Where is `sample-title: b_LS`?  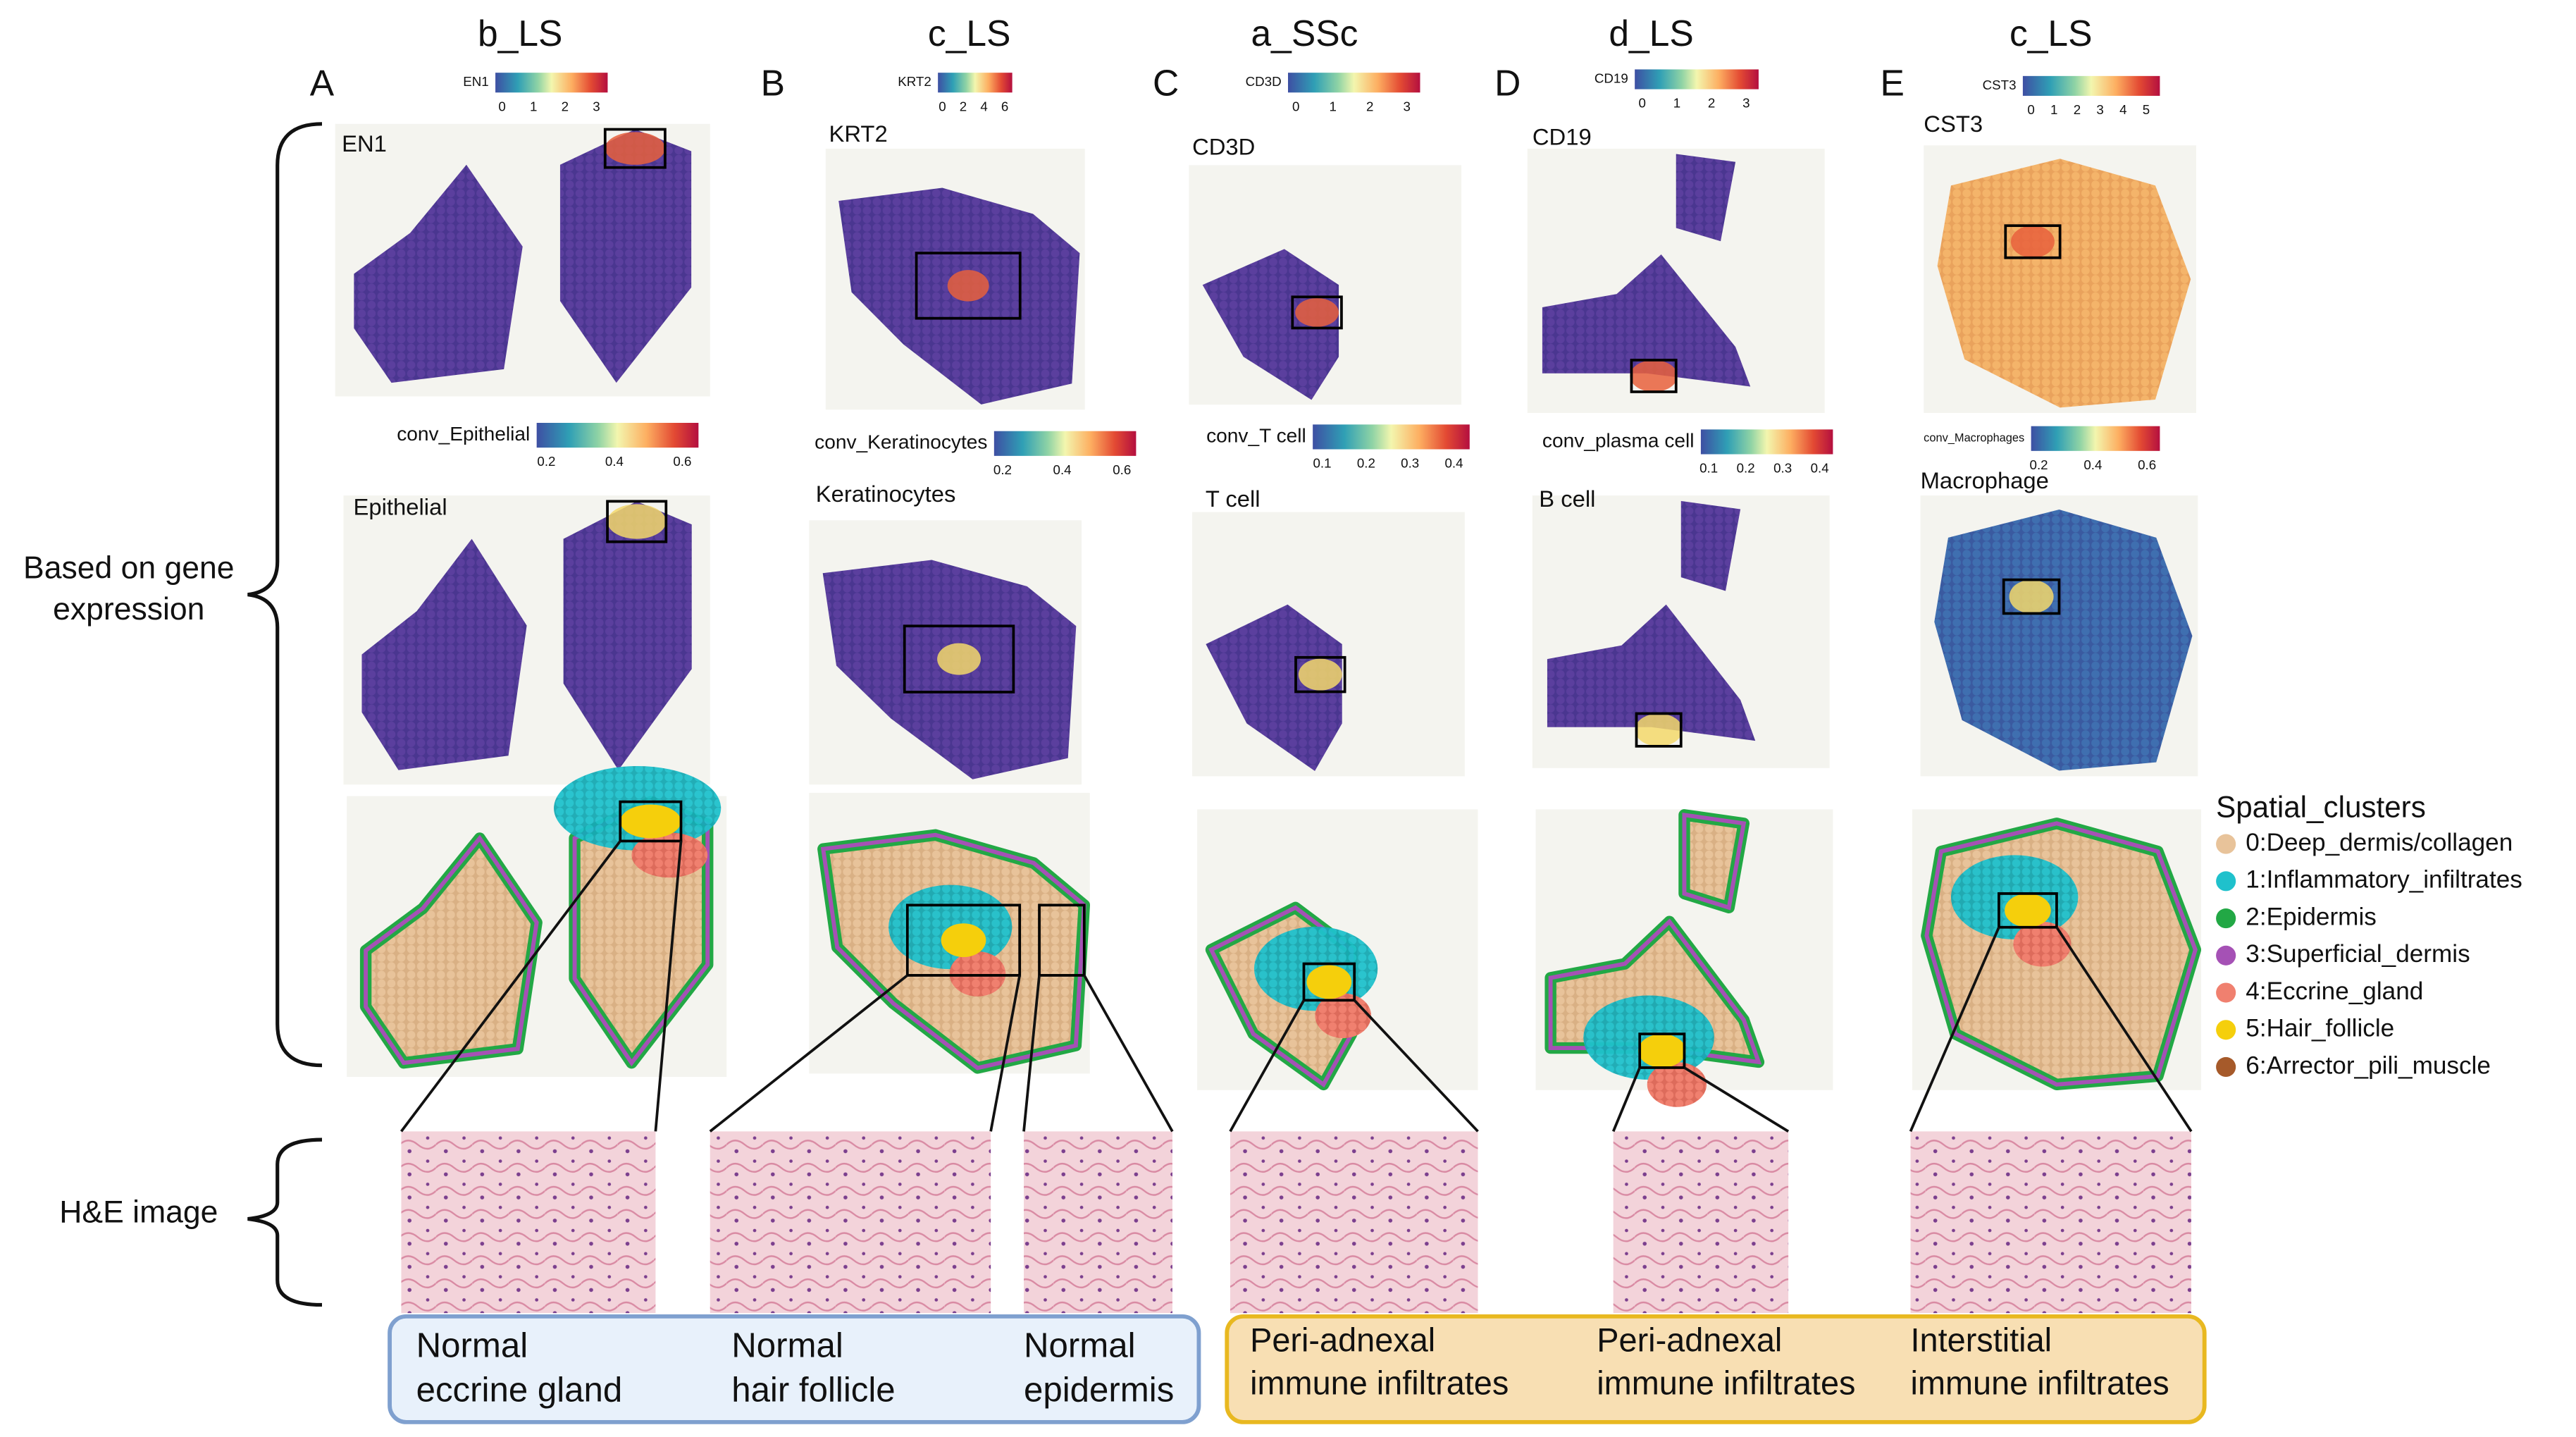 sample-title: b_LS is located at coordinates (520, 33).